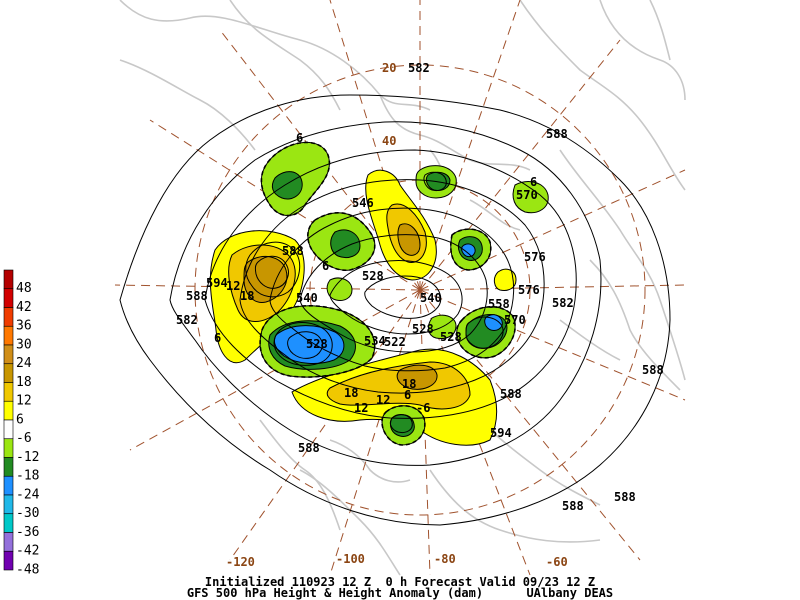  Describe the element at coordinates (27, 551) in the screenshot. I see `colorbar-label: -42` at that location.